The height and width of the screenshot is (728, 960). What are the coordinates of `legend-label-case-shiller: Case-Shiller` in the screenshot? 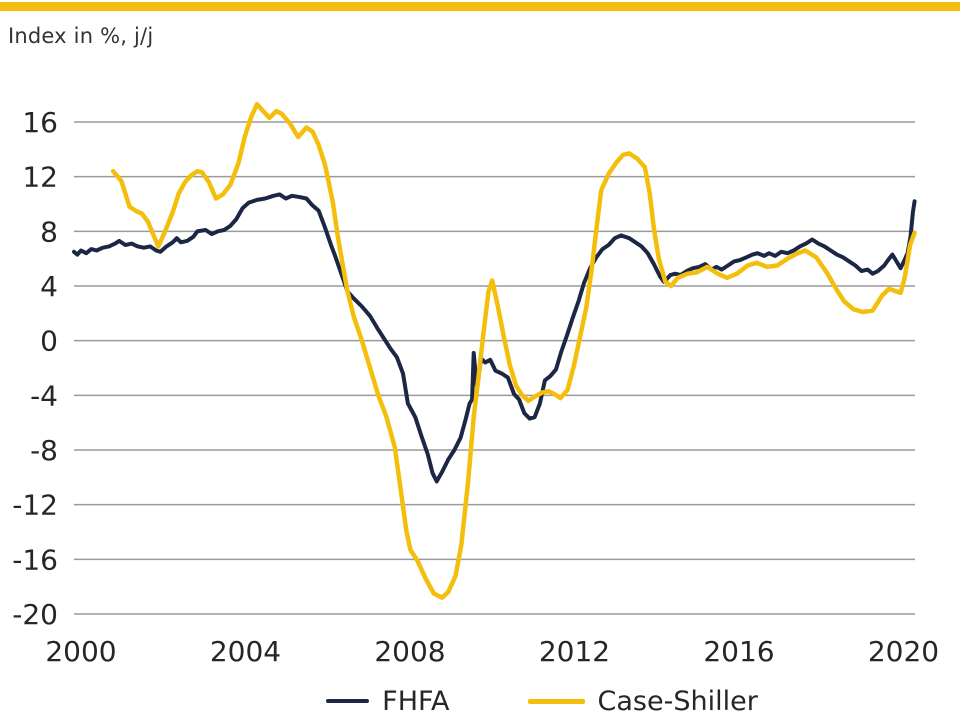 It's located at (677, 701).